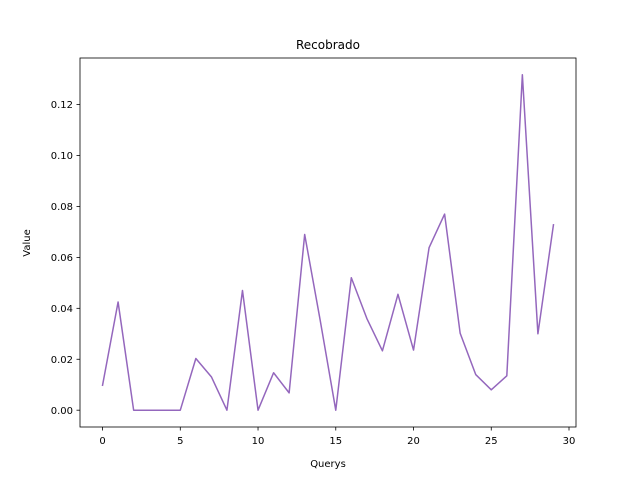  I want to click on y-tick-label-0: 0.00, so click(62, 411).